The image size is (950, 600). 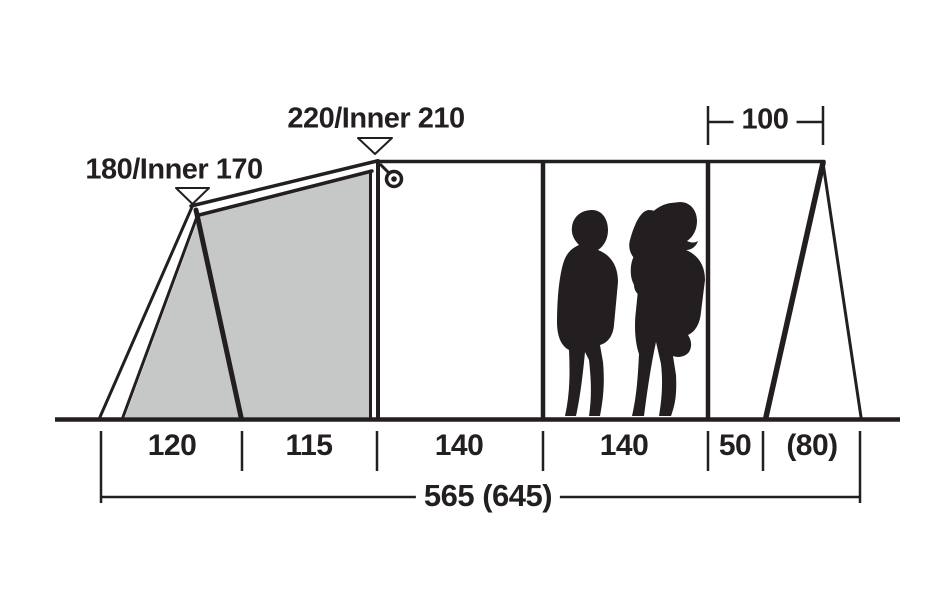 I want to click on top-width-label: 100, so click(x=765, y=120).